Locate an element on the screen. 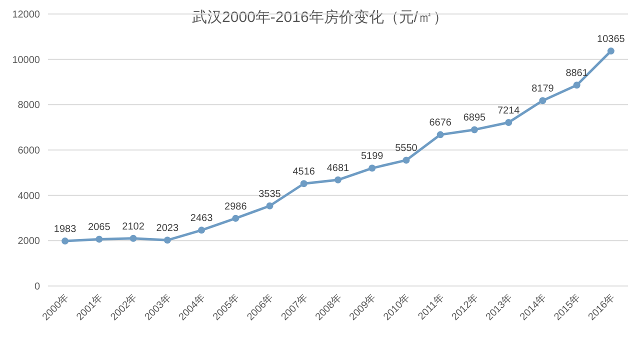  data-label: 10365 is located at coordinates (611, 40).